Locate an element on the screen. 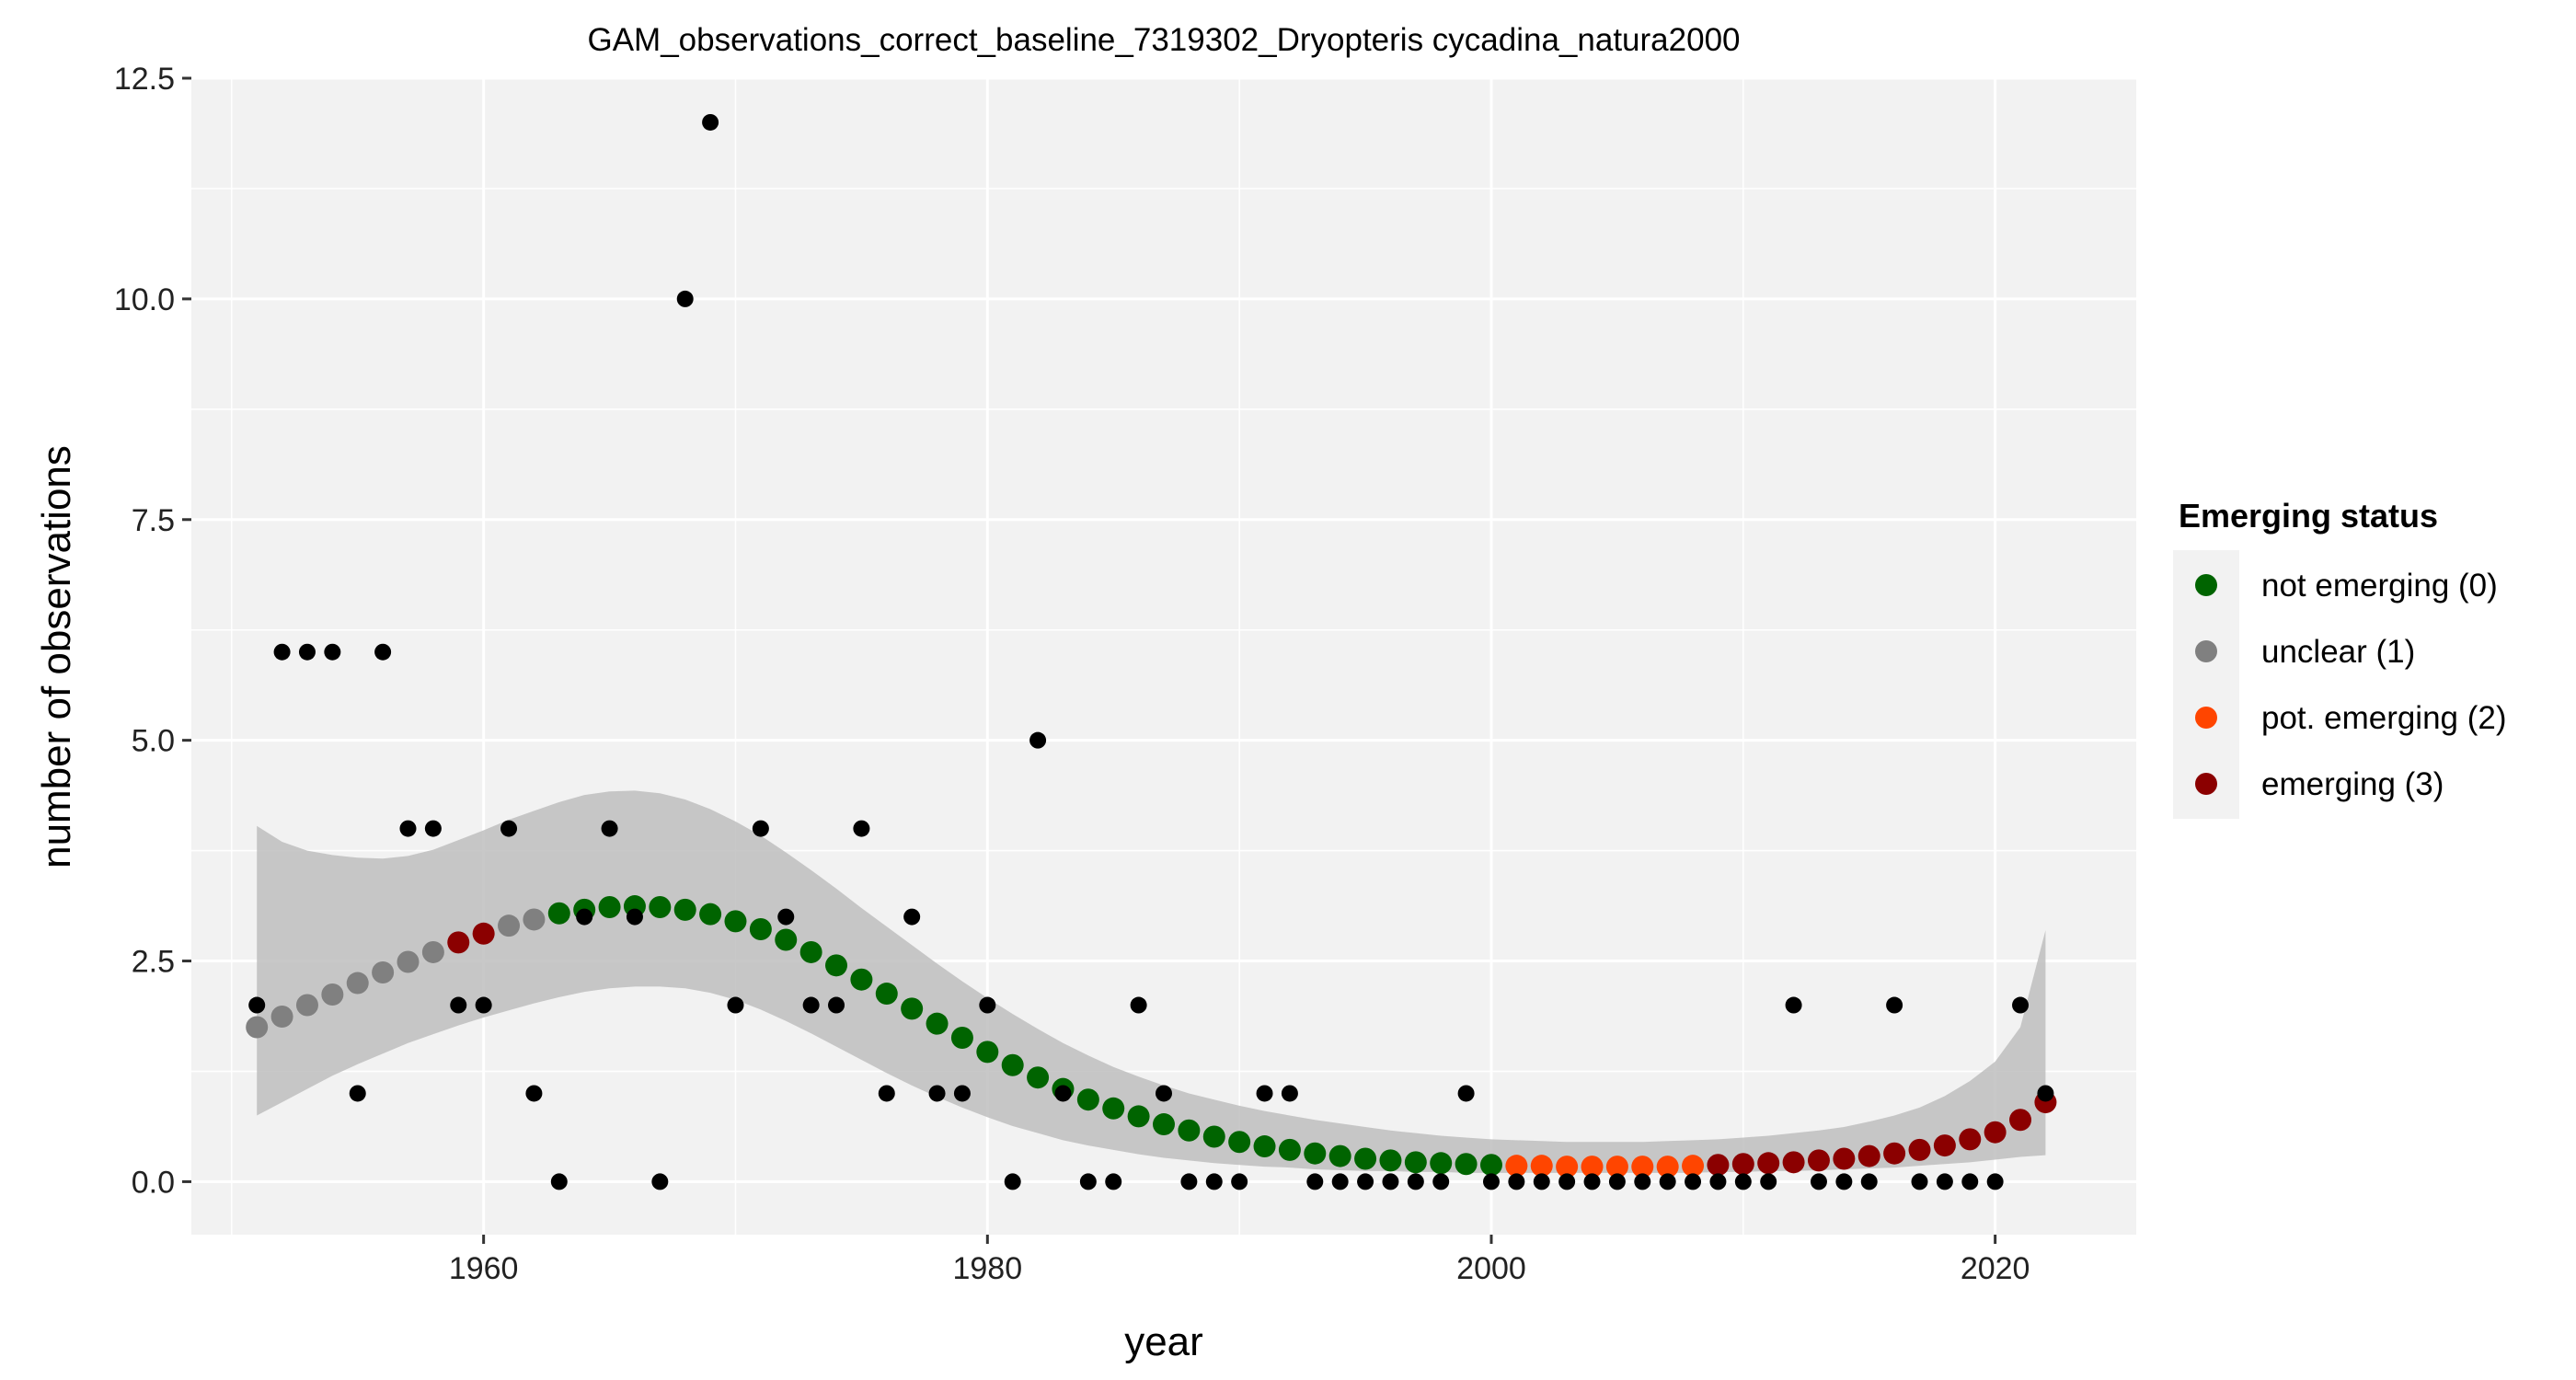  fitted-points-layer is located at coordinates (1151, 1037).